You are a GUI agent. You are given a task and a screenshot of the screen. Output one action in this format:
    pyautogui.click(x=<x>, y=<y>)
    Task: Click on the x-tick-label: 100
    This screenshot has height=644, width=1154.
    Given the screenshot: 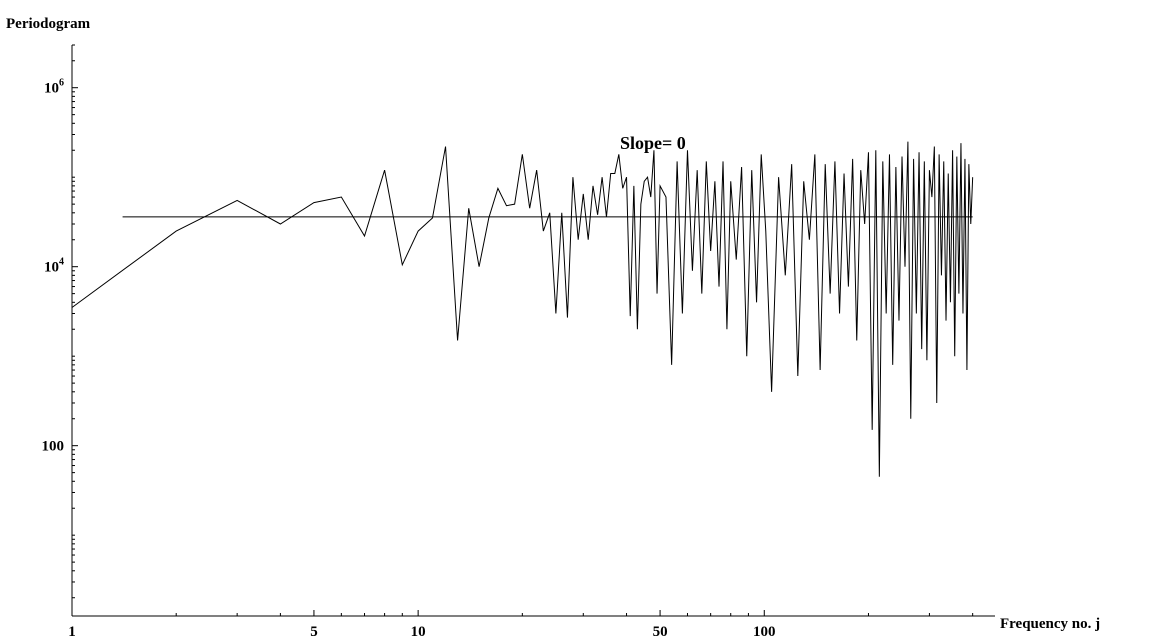 What is the action you would take?
    pyautogui.click(x=764, y=632)
    